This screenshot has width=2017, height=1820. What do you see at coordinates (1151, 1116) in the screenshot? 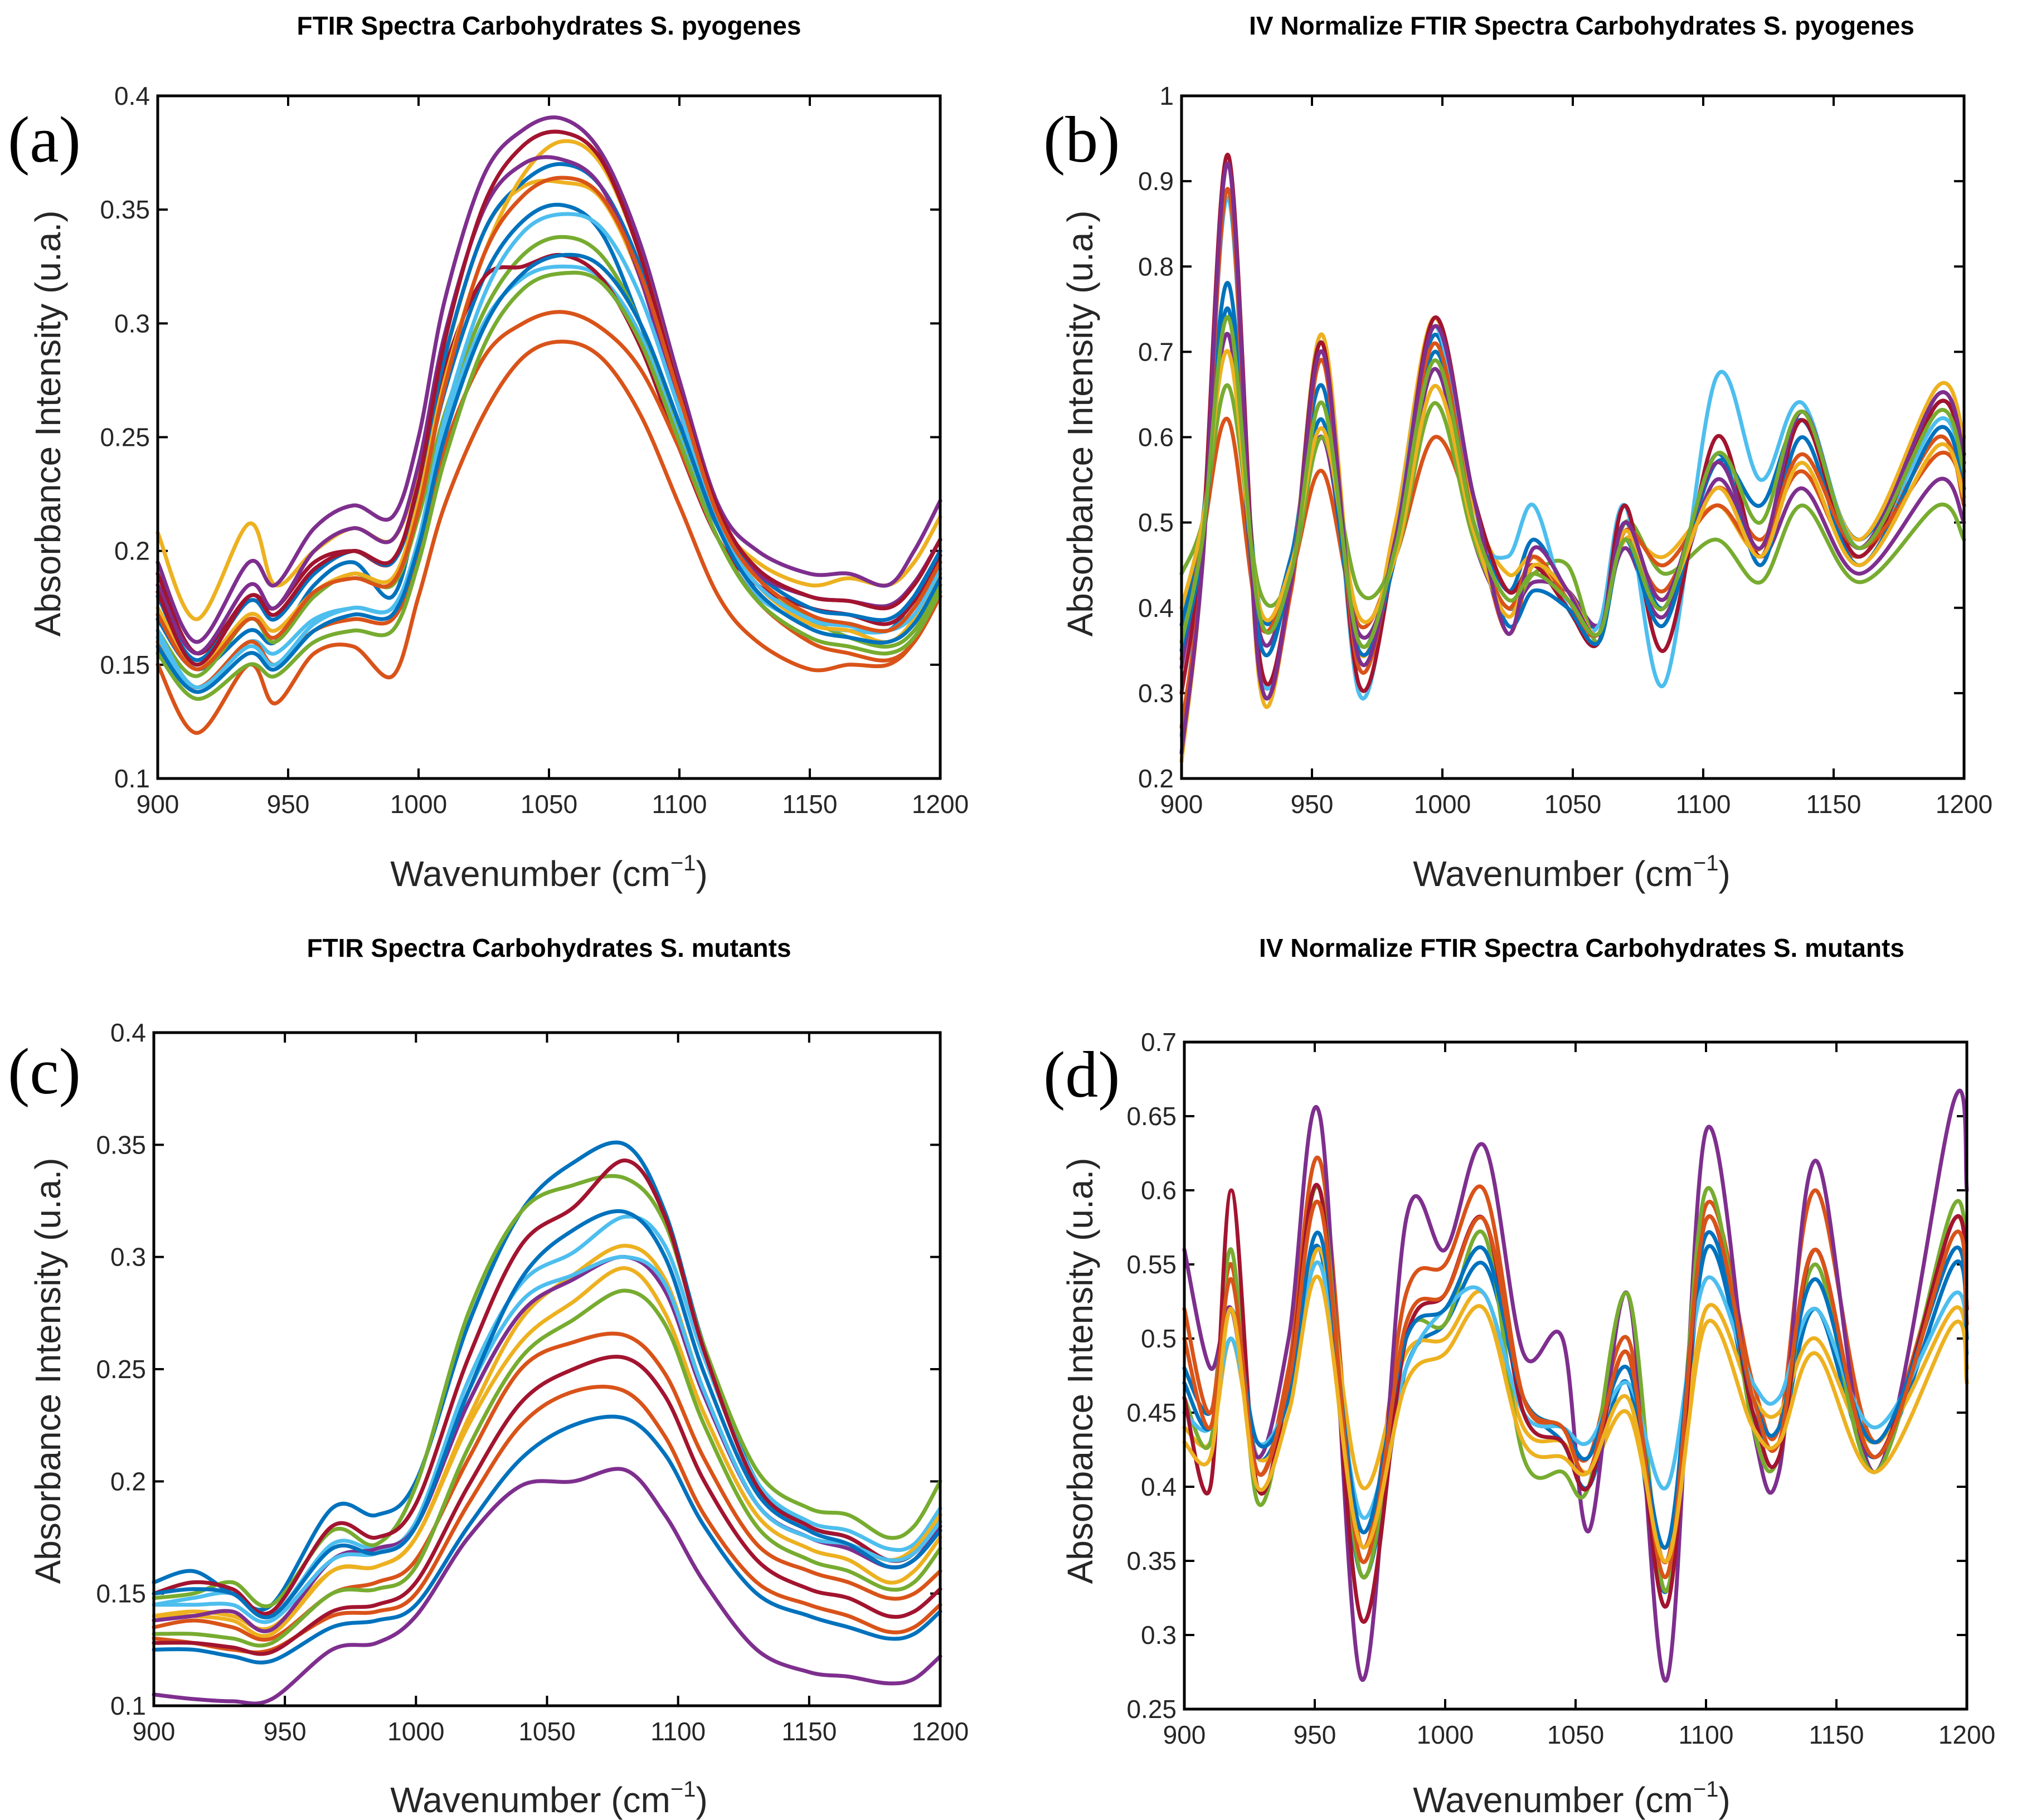
I see `y-tick-label: 0.65` at bounding box center [1151, 1116].